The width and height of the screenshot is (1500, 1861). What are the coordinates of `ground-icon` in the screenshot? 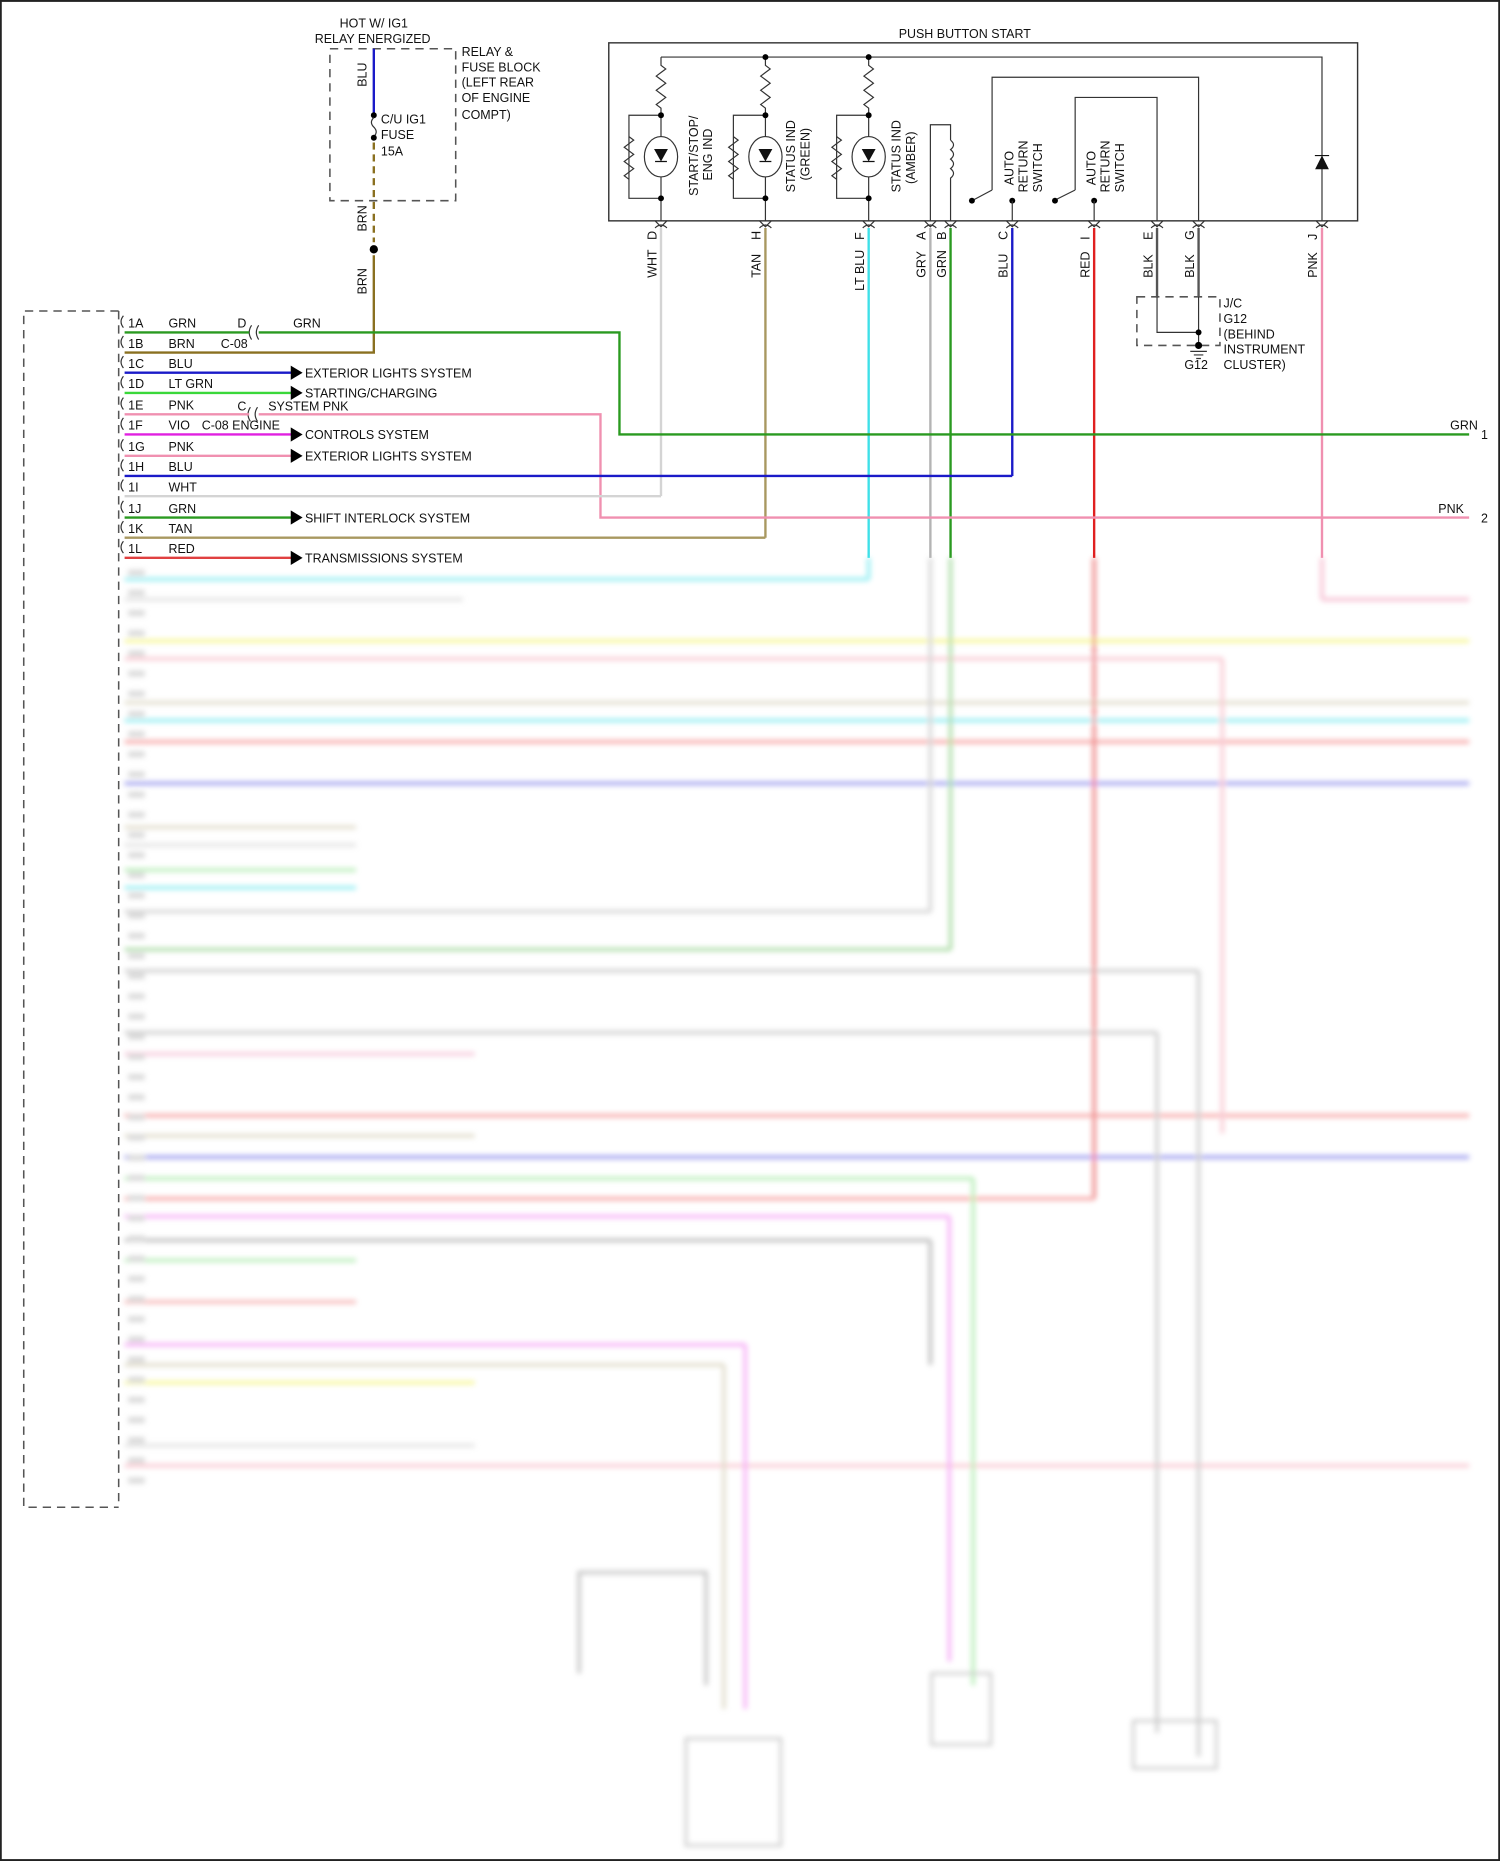 It's located at (1198, 355).